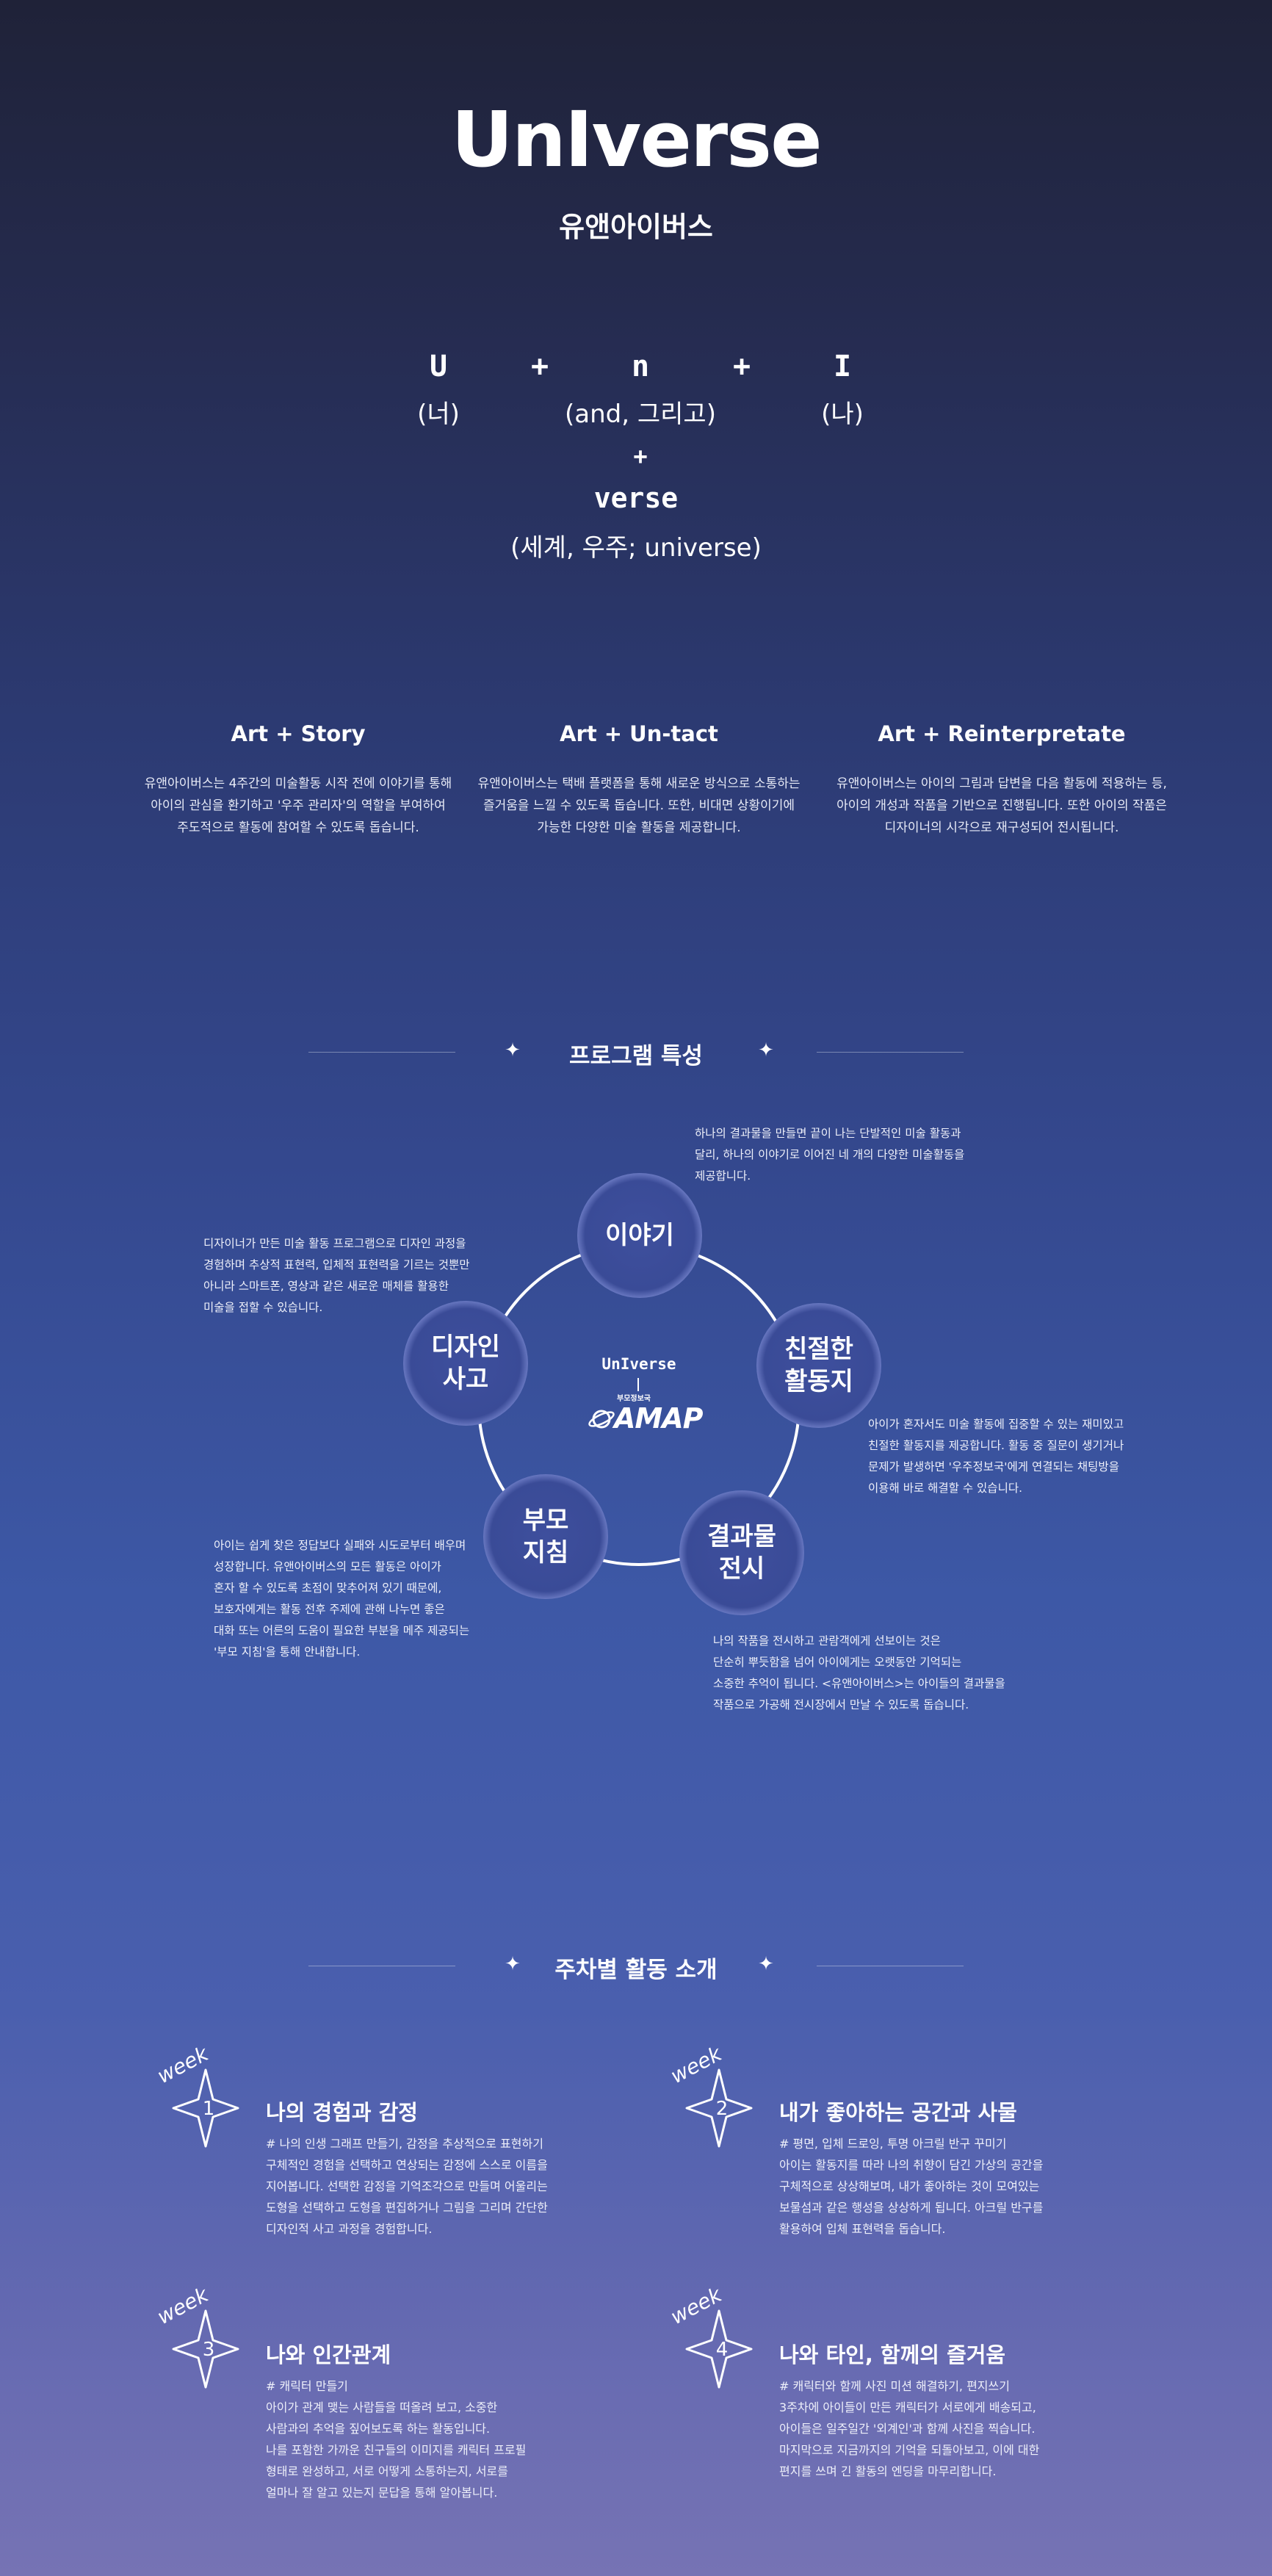 This screenshot has width=1272, height=2576. I want to click on formula-verse-meaning: (세계, 우주; universe), so click(636, 548).